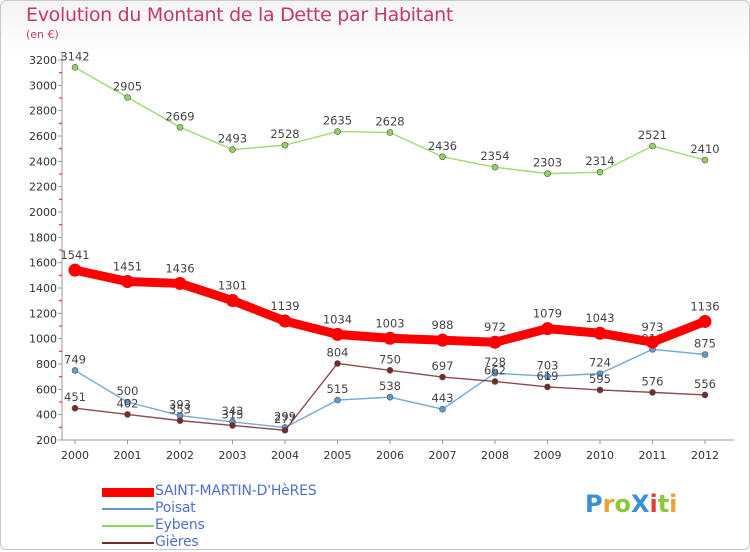 This screenshot has width=750, height=552. Describe the element at coordinates (177, 542) in the screenshot. I see `legend-label: Gières` at that location.